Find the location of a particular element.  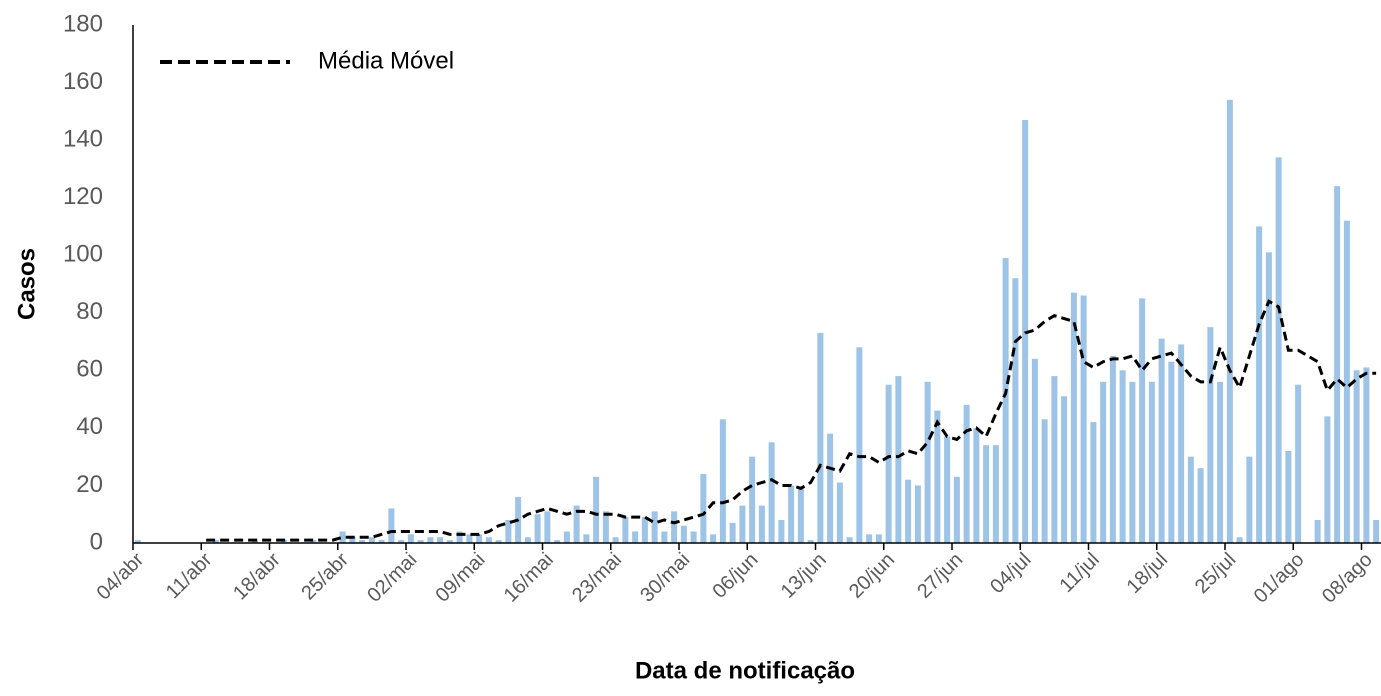

y-tick-label: 120 is located at coordinates (83, 196).